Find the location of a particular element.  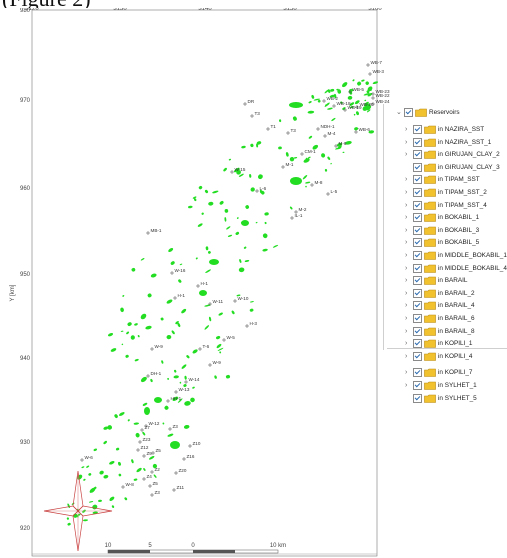

compass-rose-icon is located at coordinates (78, 511).